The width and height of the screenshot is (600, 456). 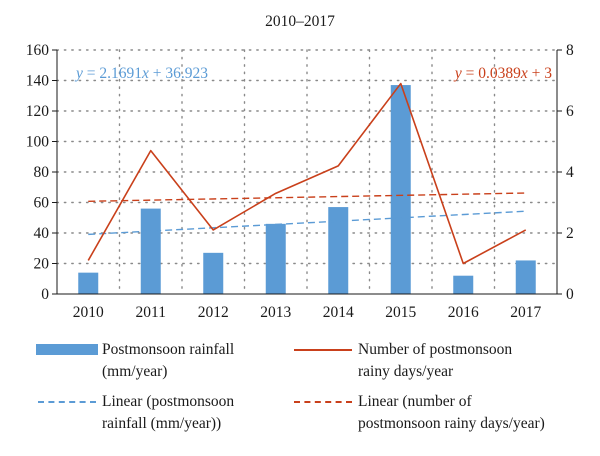 What do you see at coordinates (307, 312) in the screenshot?
I see `x-axis-ticks: 2010 2011 2012 2013 2014 2015 2016 2017` at bounding box center [307, 312].